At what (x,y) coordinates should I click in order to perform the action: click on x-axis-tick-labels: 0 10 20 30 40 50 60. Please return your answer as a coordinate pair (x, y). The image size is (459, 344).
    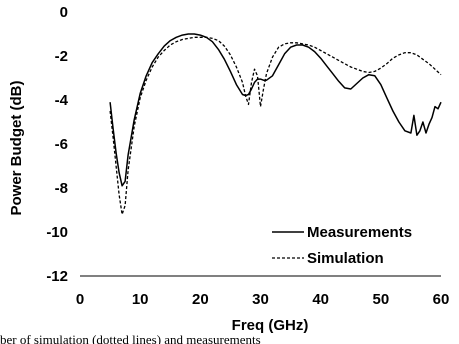
    Looking at the image, I should click on (263, 299).